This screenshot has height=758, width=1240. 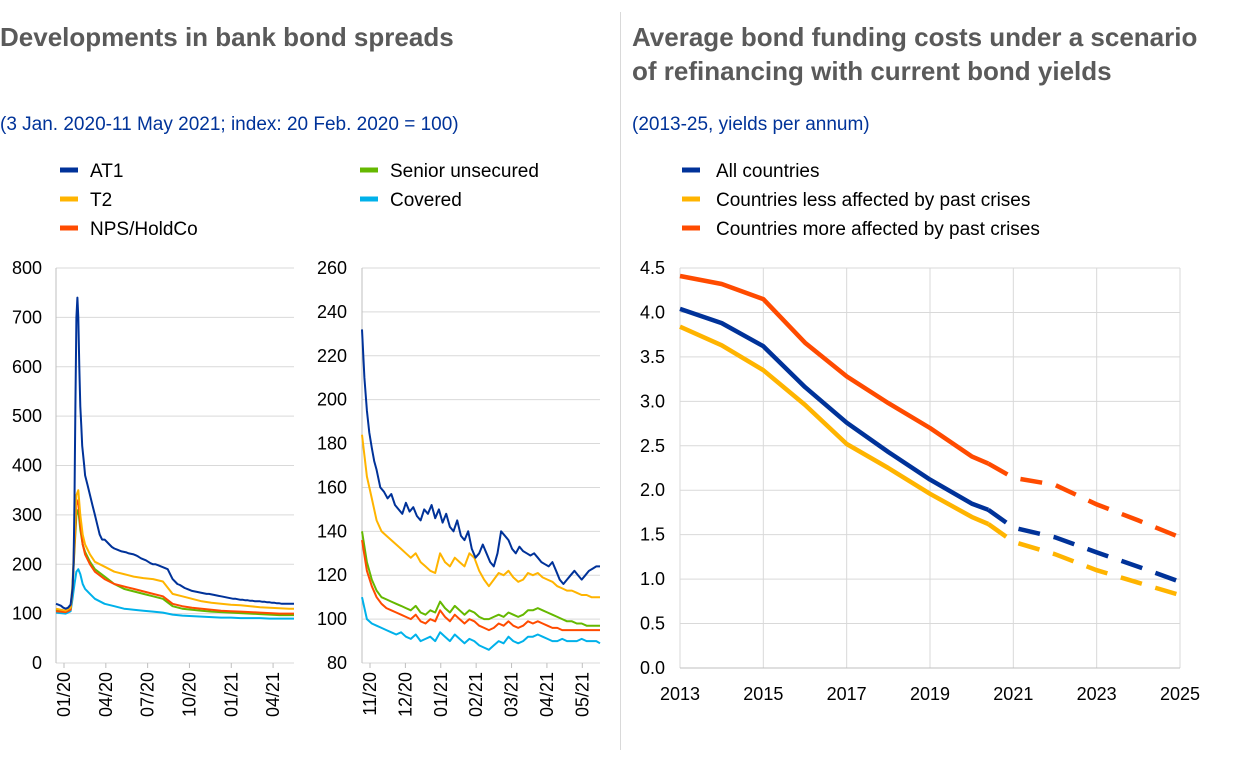 I want to click on legend-label: T2, so click(x=101, y=200).